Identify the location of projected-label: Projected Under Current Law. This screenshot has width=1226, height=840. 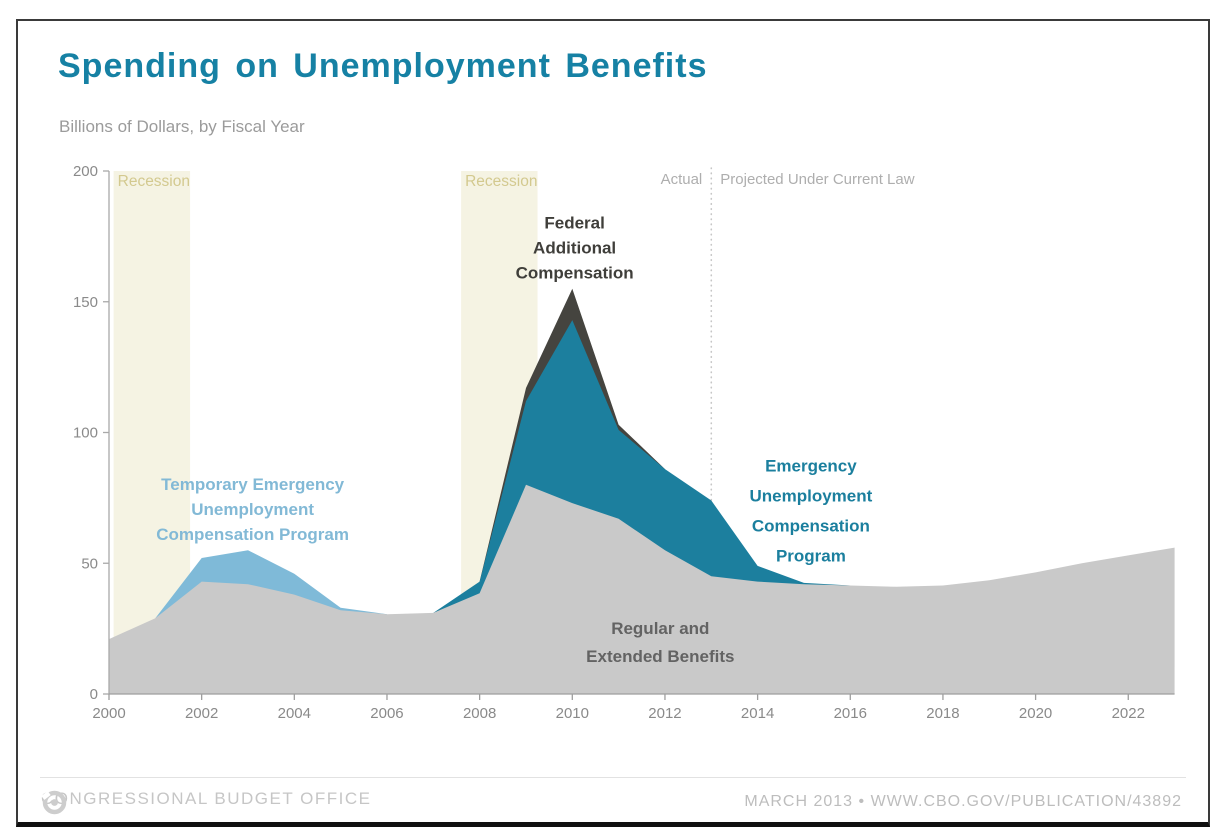
(817, 179).